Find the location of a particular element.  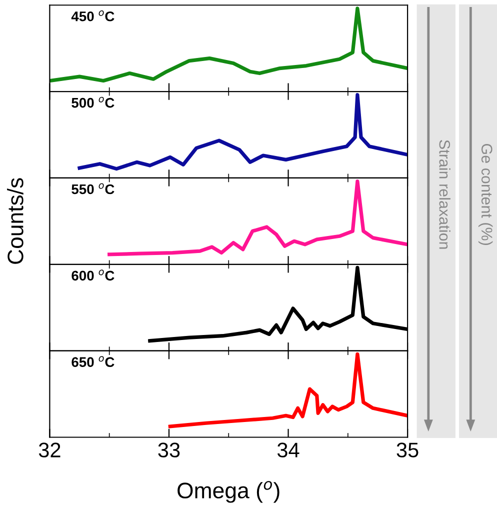

x-tick-label: 32 is located at coordinates (49, 450).